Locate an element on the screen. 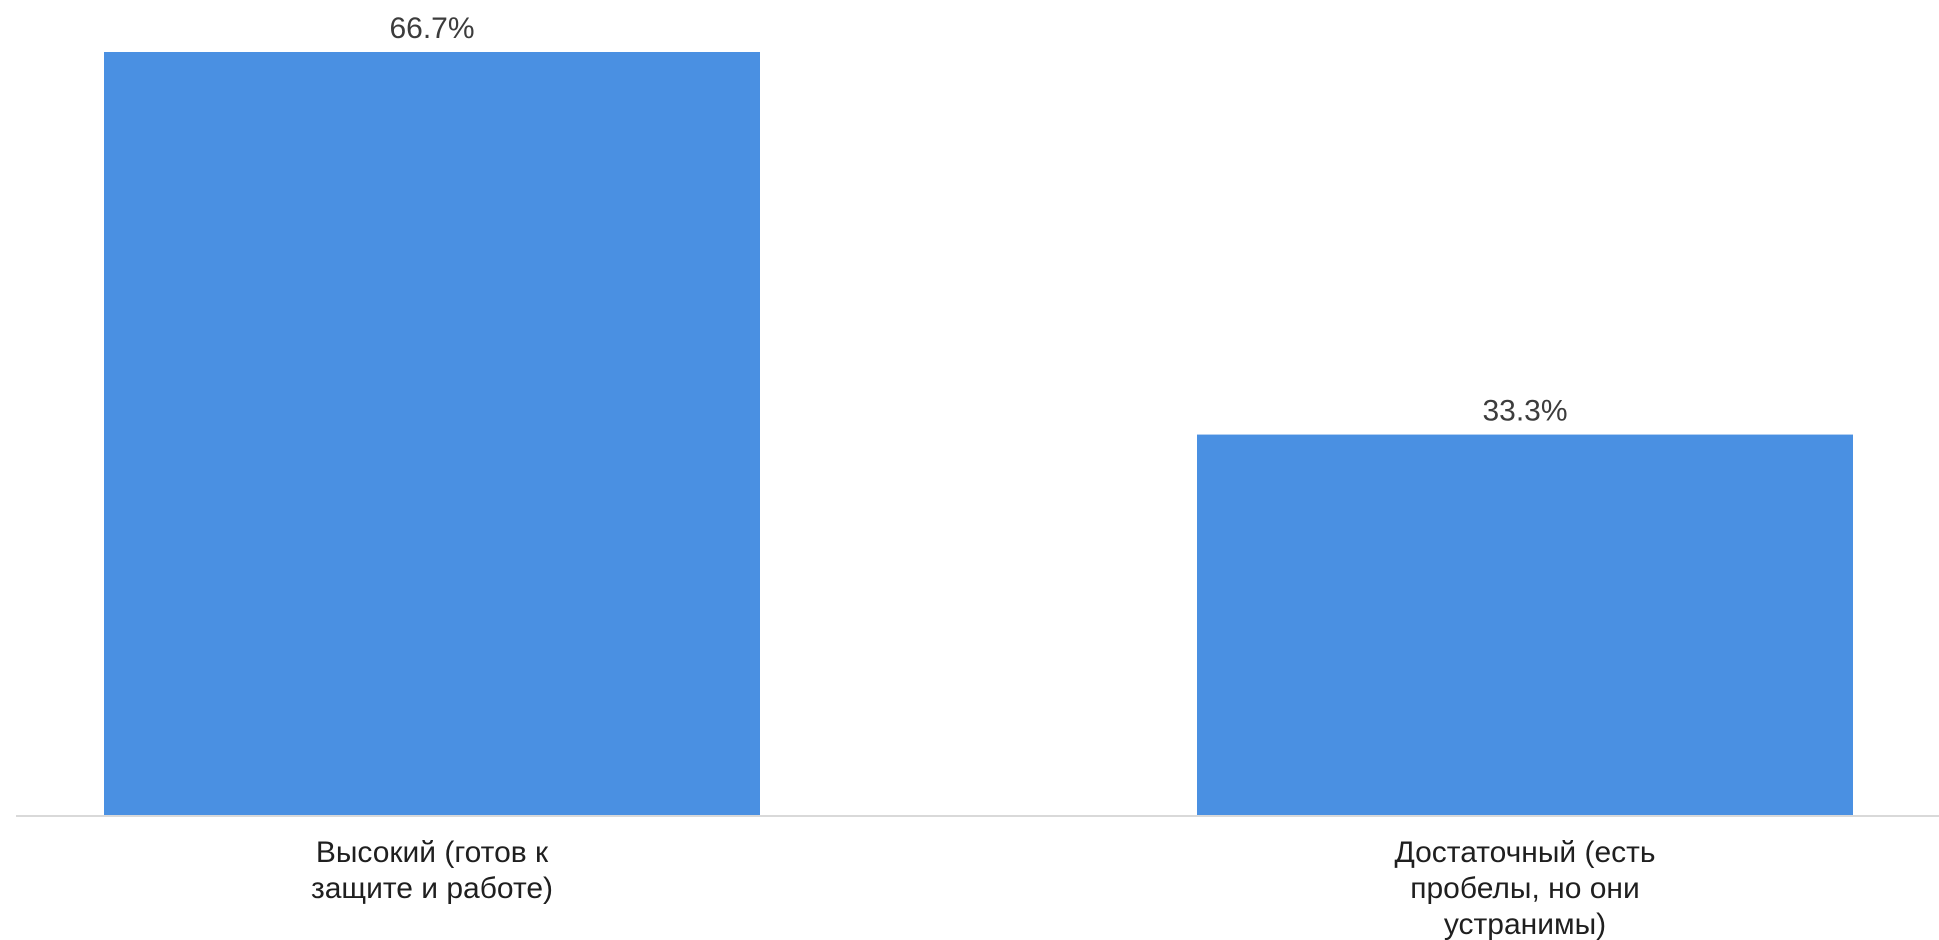 The image size is (1939, 940). data-label-1: 66.7% is located at coordinates (431, 28).